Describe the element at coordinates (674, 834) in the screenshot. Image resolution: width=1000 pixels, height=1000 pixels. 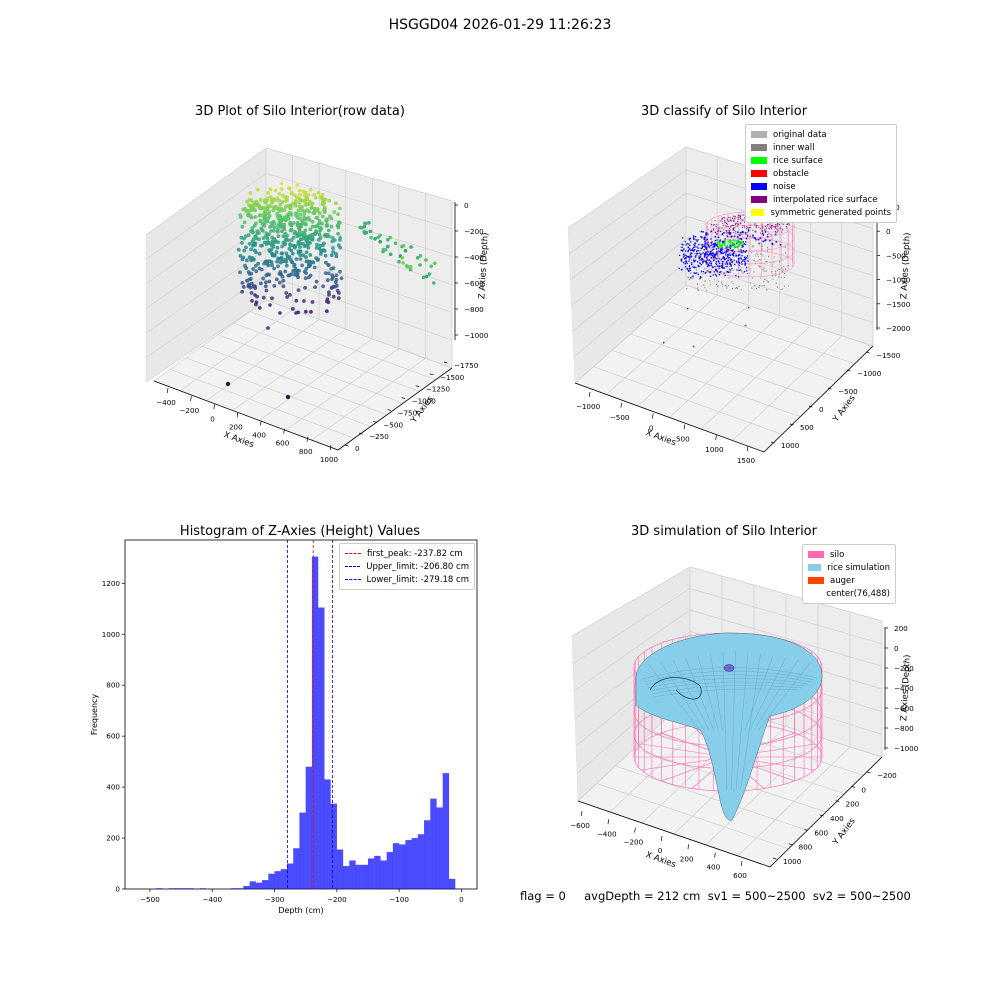
I see `p4-x-axis-line` at that location.